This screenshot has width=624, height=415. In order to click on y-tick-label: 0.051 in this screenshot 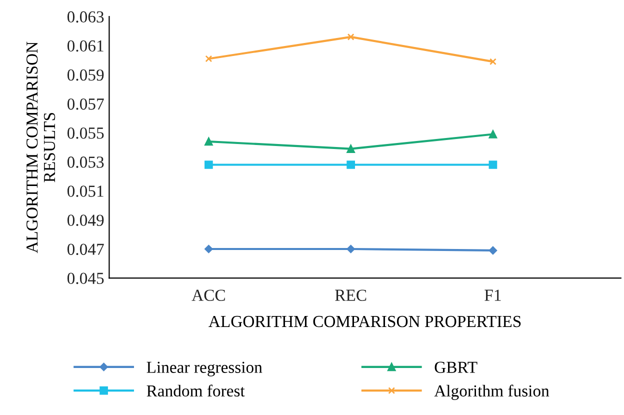, I will do `click(85, 191)`.